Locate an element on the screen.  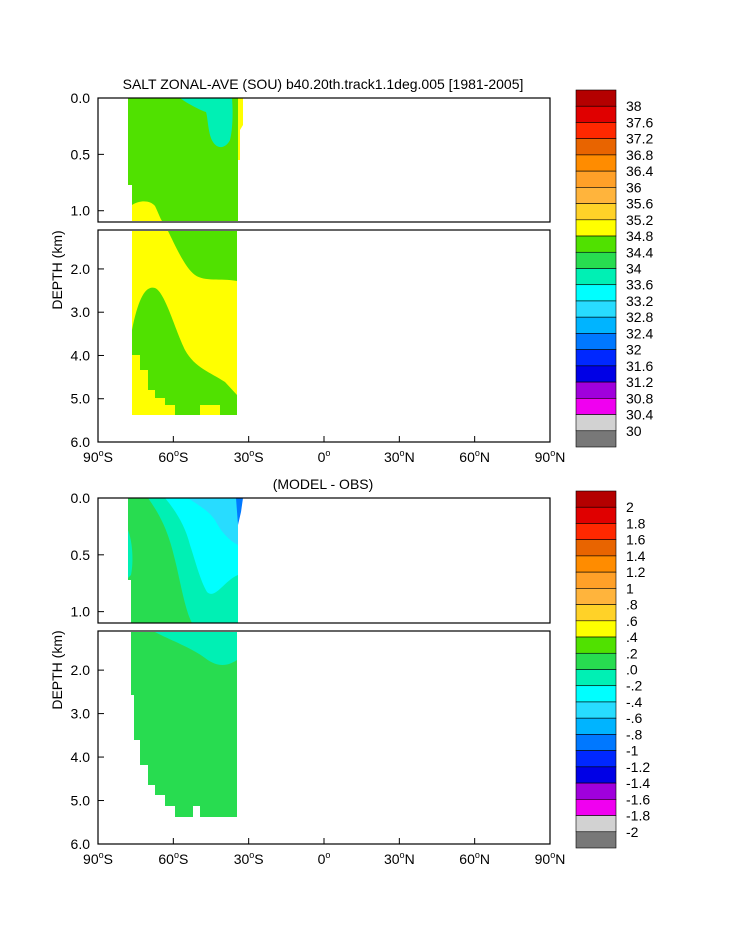
diff-left-sliver is located at coordinates (130, 554).